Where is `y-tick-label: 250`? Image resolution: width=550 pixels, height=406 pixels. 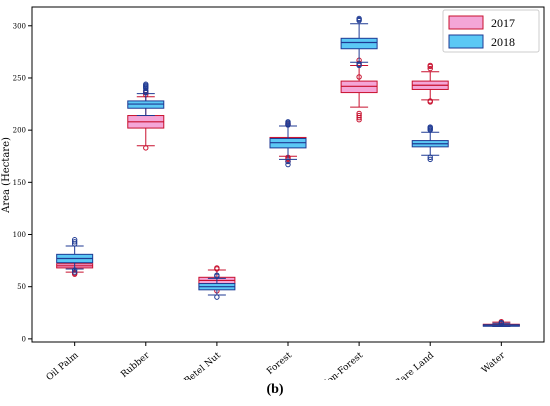
y-tick-label: 250 is located at coordinates (19, 78).